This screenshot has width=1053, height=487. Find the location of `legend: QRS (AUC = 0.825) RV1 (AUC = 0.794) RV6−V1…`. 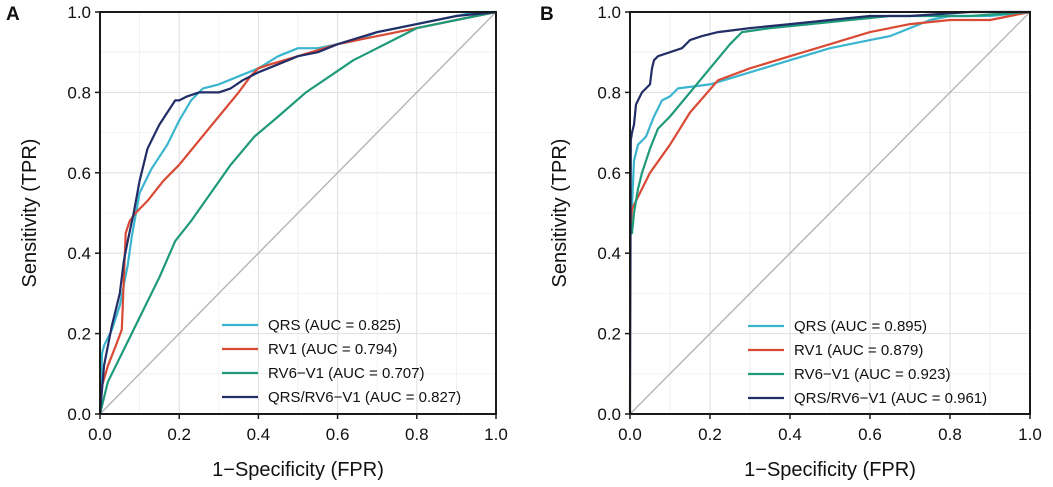

legend: QRS (AUC = 0.825) RV1 (AUC = 0.794) RV6−V1… is located at coordinates (341, 361).